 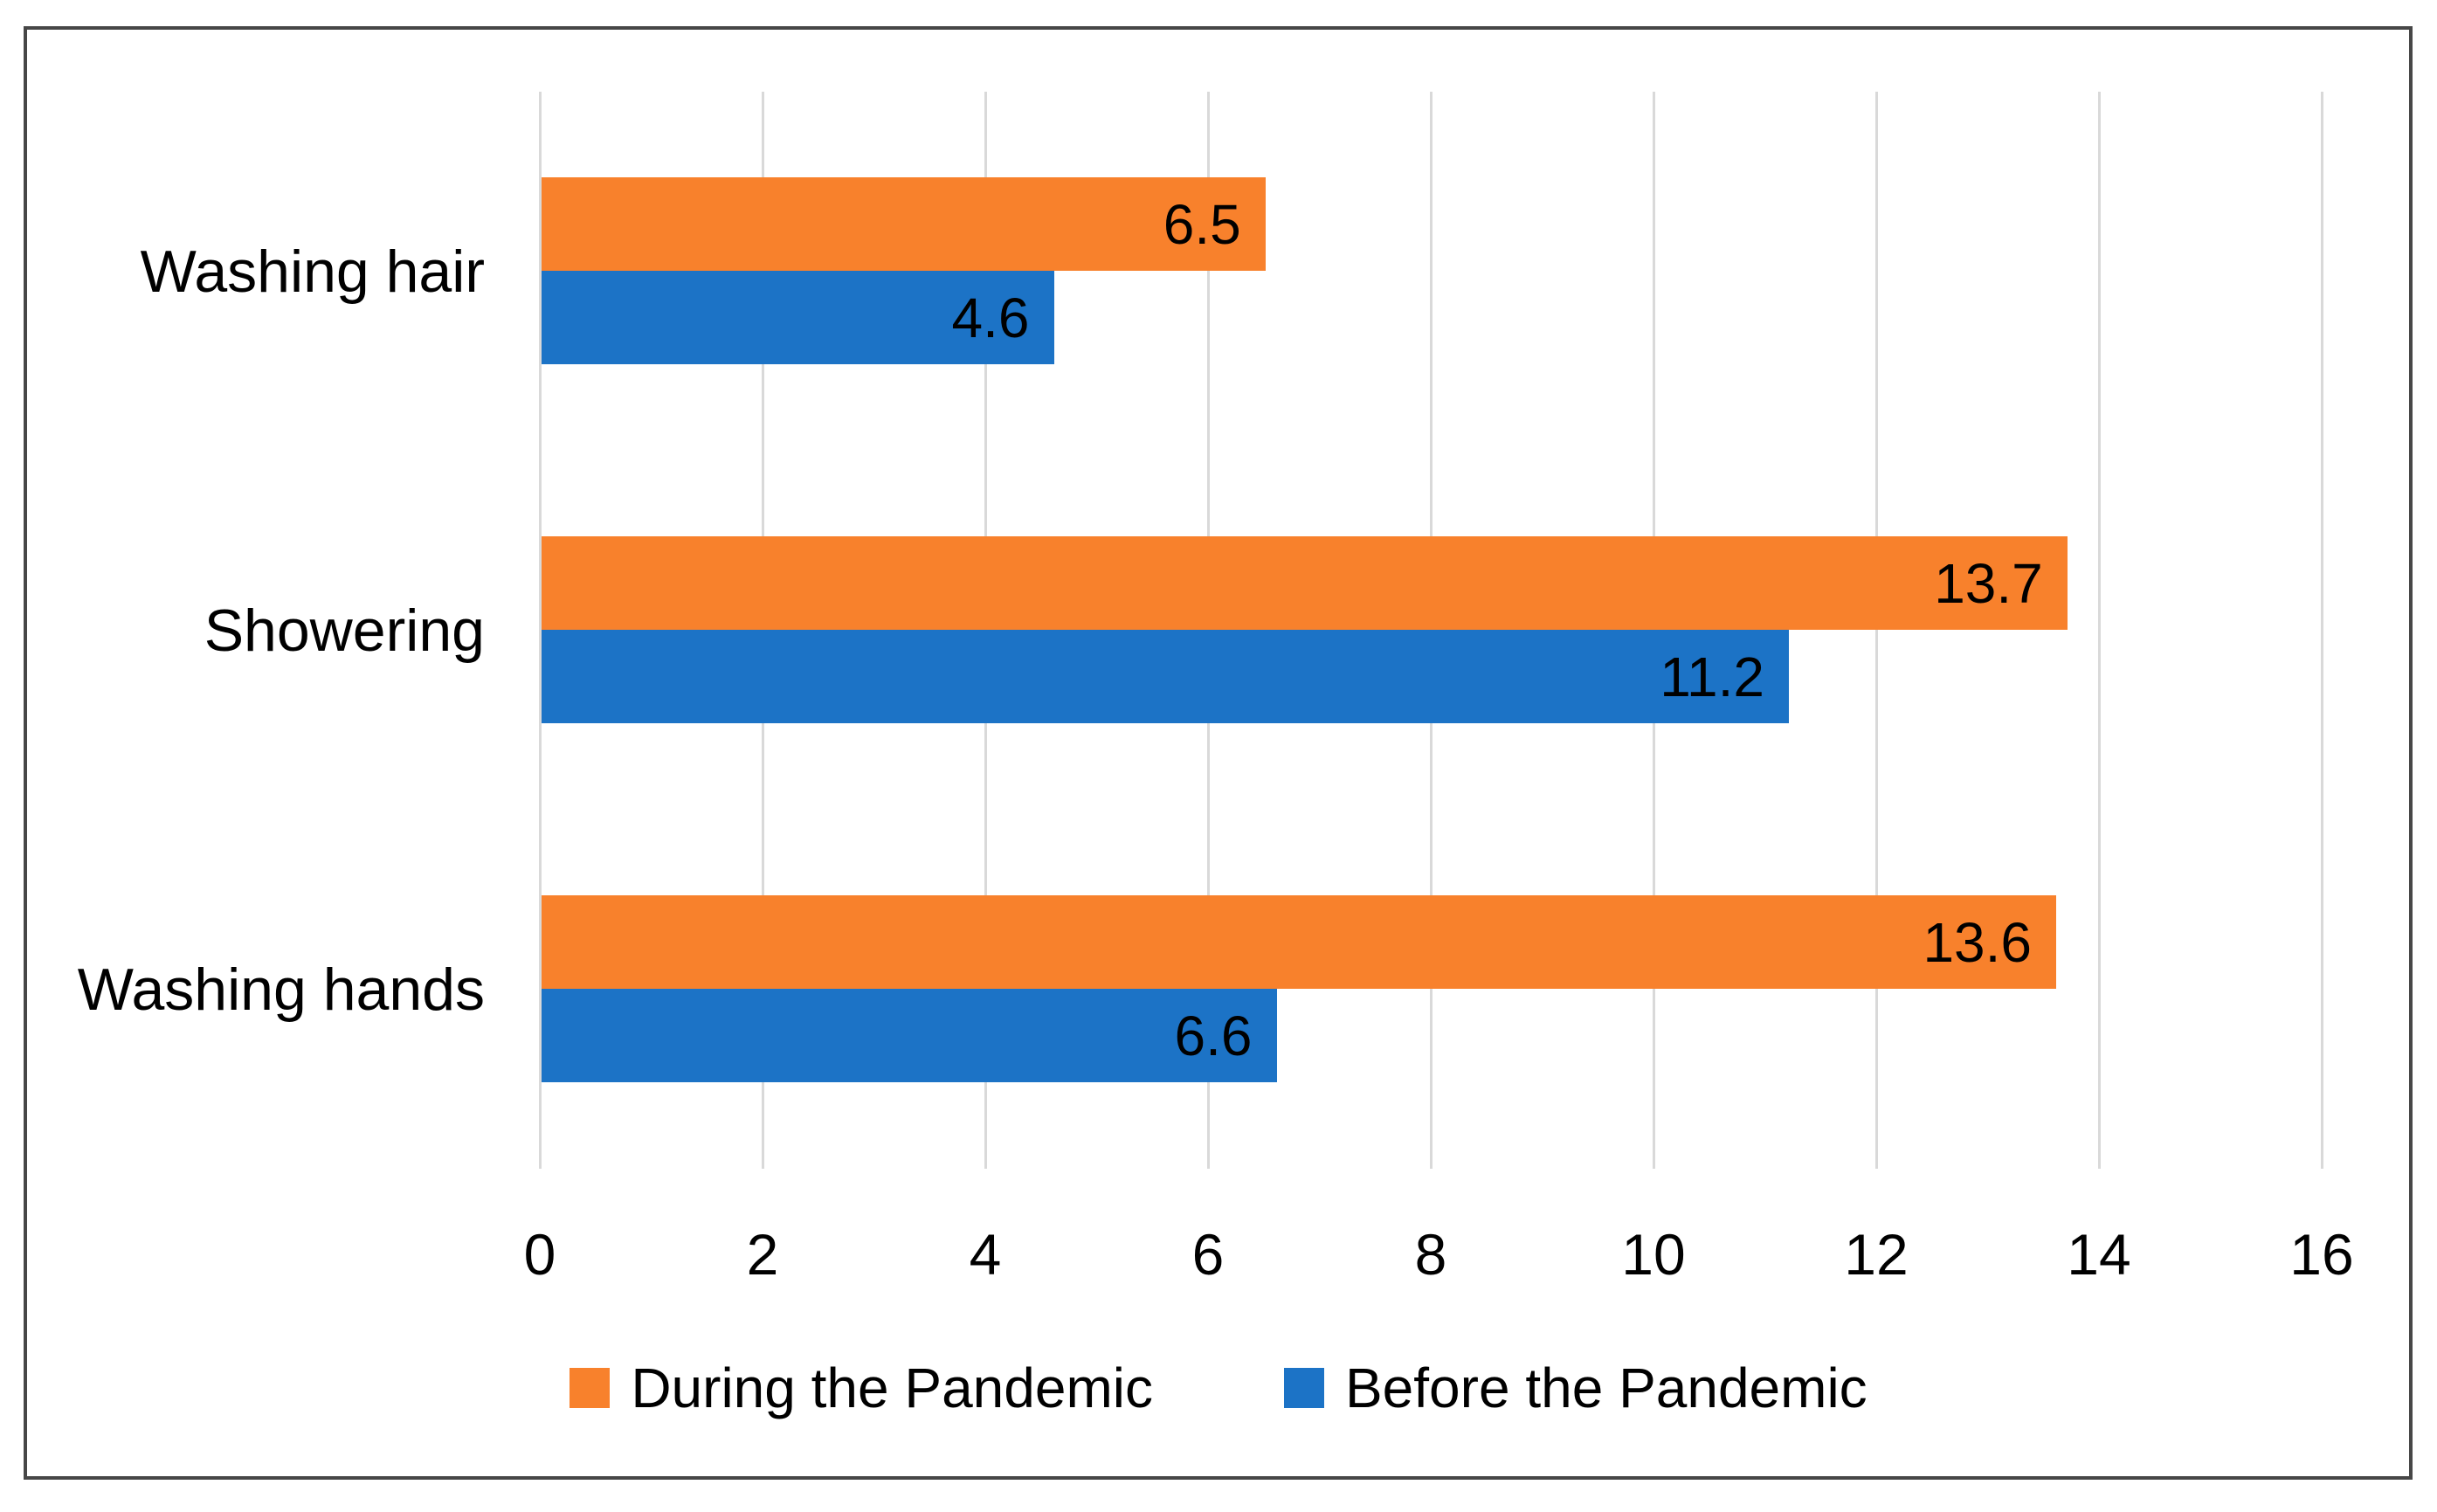 What do you see at coordinates (892, 1388) in the screenshot?
I see `legend-label: During the Pandemic` at bounding box center [892, 1388].